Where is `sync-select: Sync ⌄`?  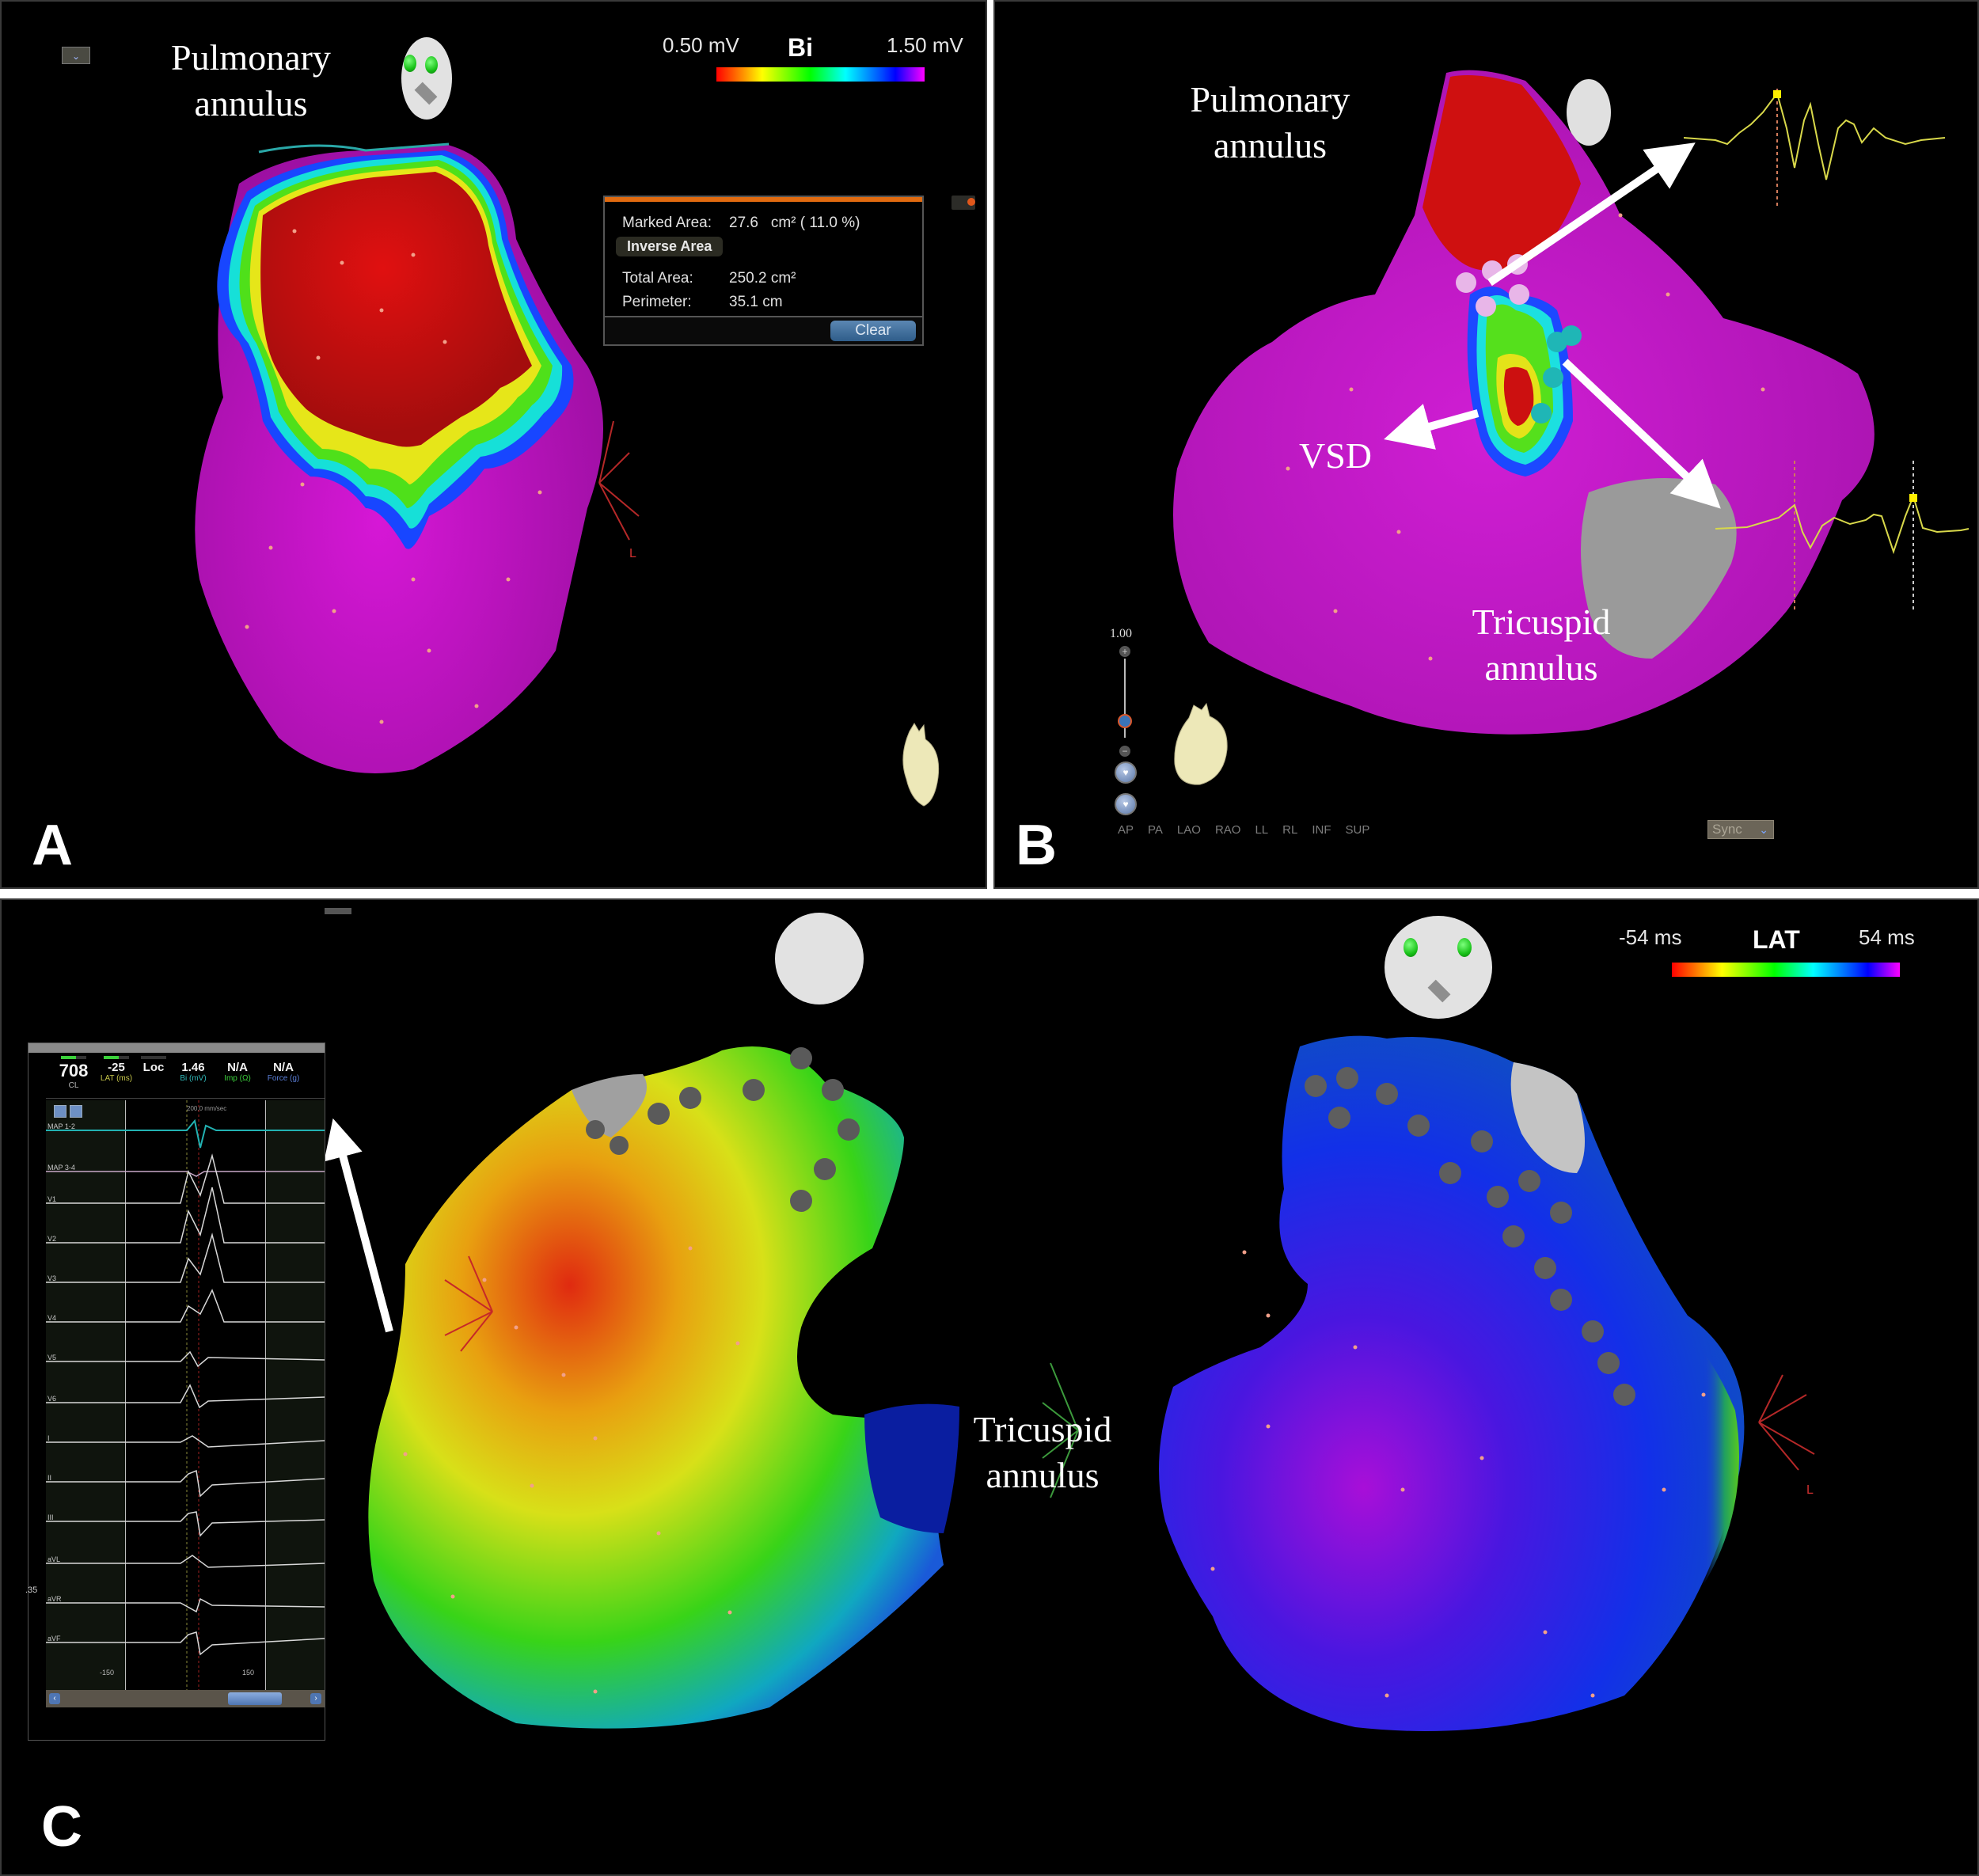 sync-select: Sync ⌄ is located at coordinates (1740, 829).